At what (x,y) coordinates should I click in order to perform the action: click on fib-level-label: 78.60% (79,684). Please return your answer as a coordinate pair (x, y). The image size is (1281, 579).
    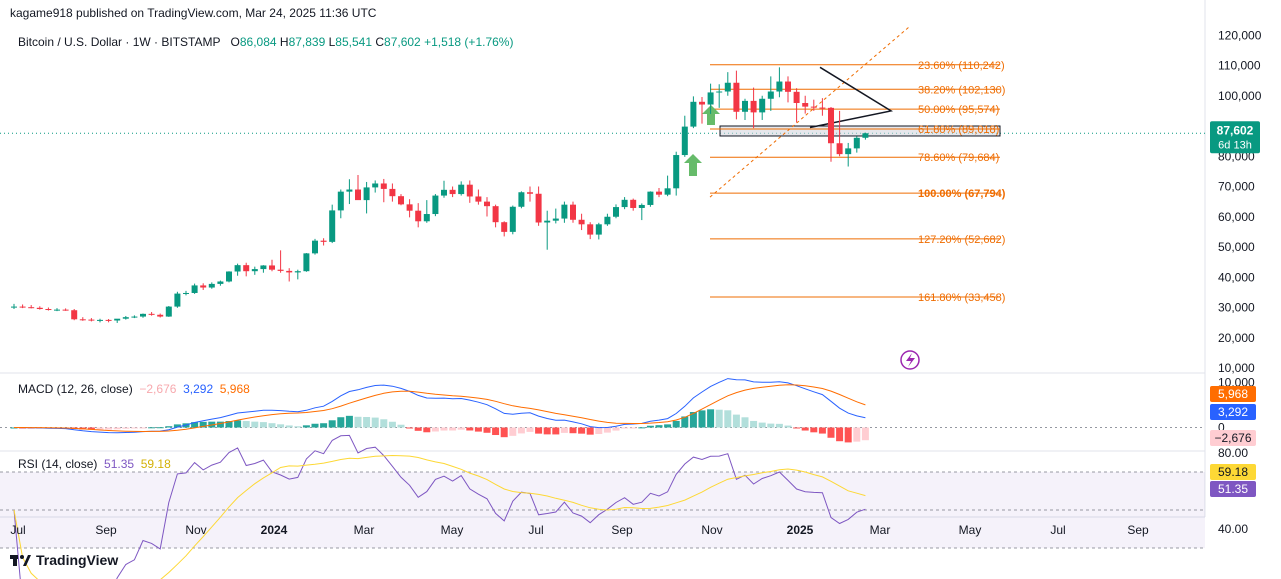
    Looking at the image, I should click on (958, 158).